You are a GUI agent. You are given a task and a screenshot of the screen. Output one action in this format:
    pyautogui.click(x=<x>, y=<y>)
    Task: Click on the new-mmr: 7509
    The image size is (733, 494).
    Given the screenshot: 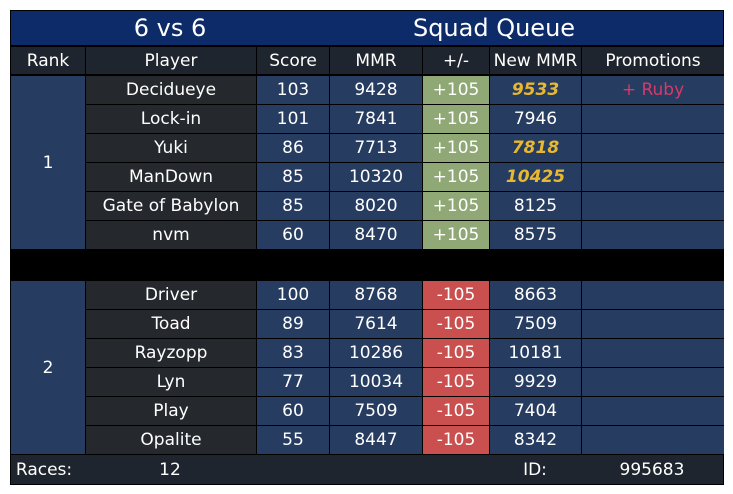 What is the action you would take?
    pyautogui.click(x=535, y=324)
    